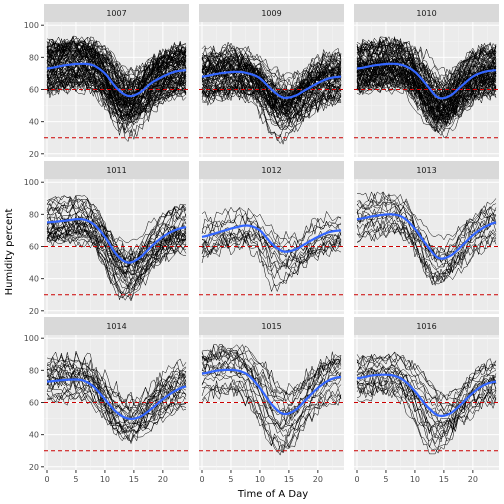 Image resolution: width=504 pixels, height=504 pixels. Describe the element at coordinates (46, 479) in the screenshot. I see `x-tick-label: 0` at that location.